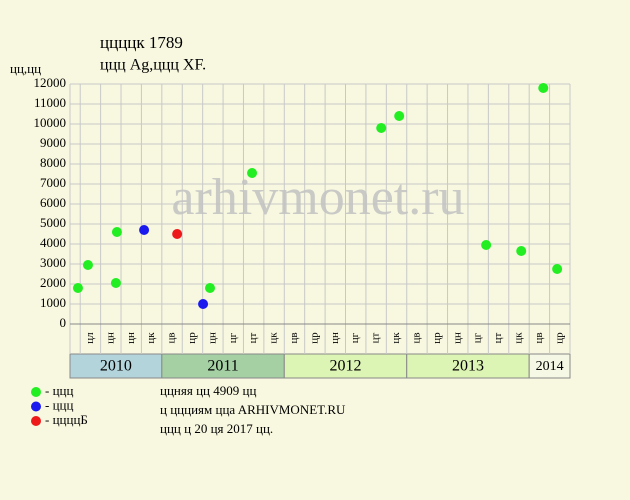  Describe the element at coordinates (50, 82) in the screenshot. I see `y-tick-label: 12000` at that location.